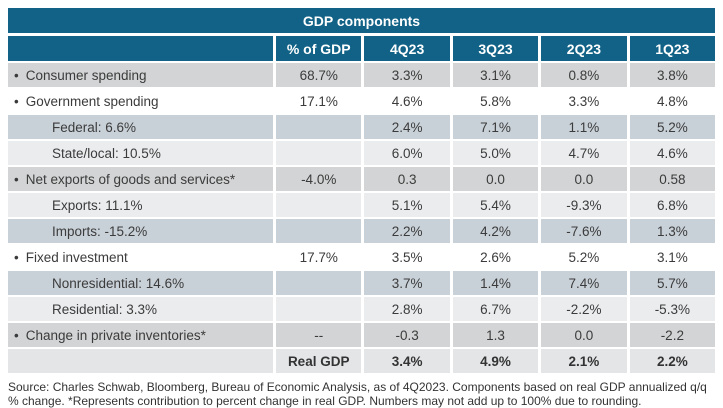  I want to click on table-title: GDP components, so click(361, 20).